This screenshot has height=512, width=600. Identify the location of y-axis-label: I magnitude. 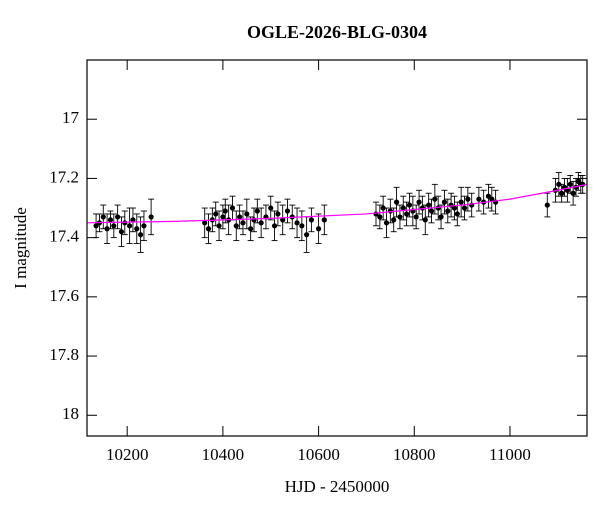
(20, 248).